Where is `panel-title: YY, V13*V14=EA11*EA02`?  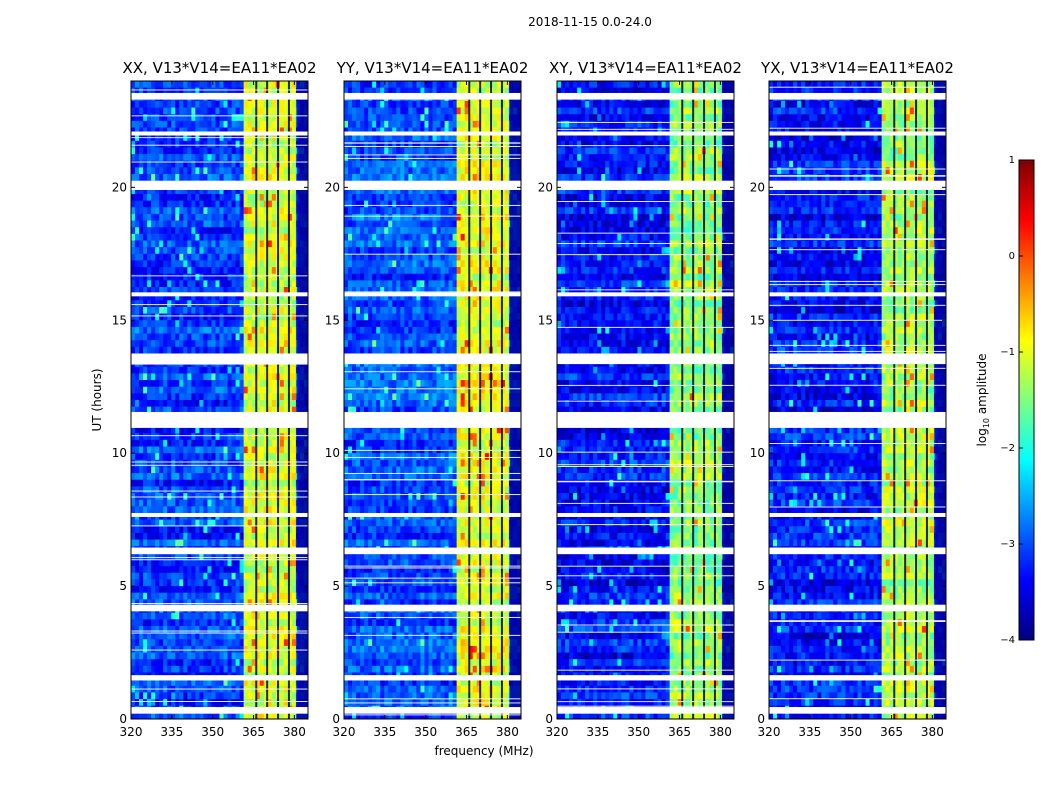
panel-title: YY, V13*V14=EA11*EA02 is located at coordinates (432, 68).